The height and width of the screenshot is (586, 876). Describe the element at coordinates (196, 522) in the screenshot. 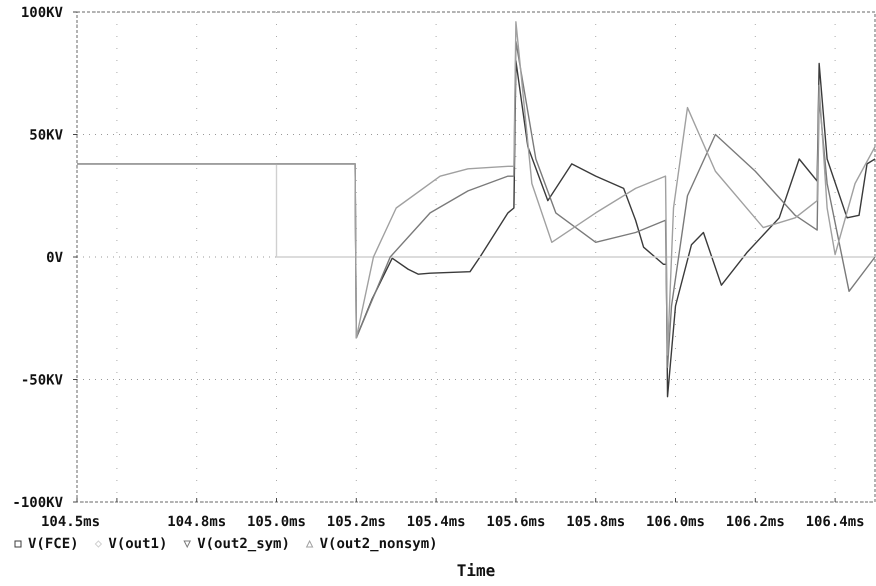

I see `x-tick-label: 104.8ms` at that location.